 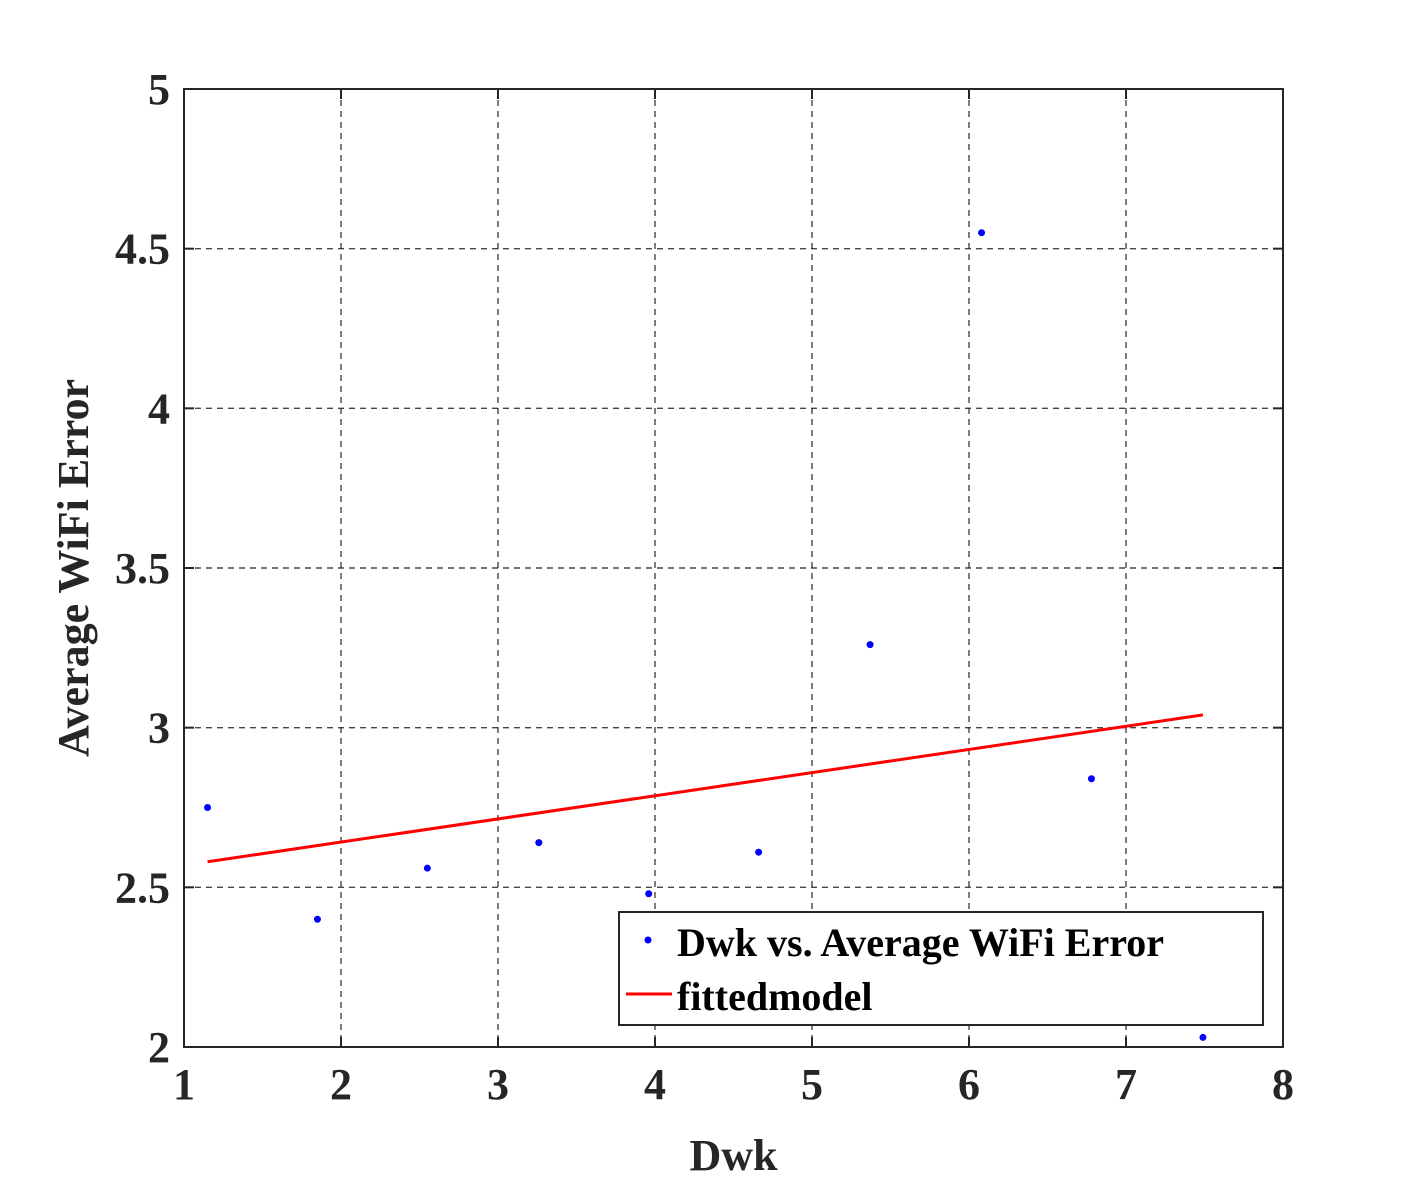 I want to click on x-axis-label: Dwk, so click(x=733, y=1155).